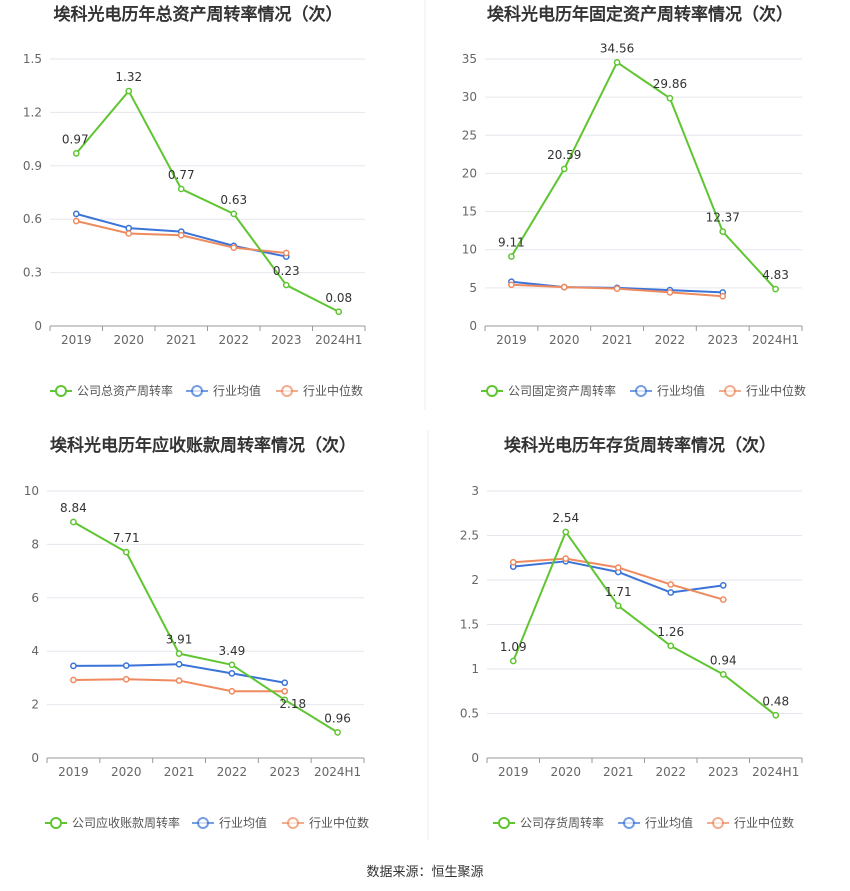 The width and height of the screenshot is (850, 891). I want to click on y-tick-label: 2, so click(475, 580).